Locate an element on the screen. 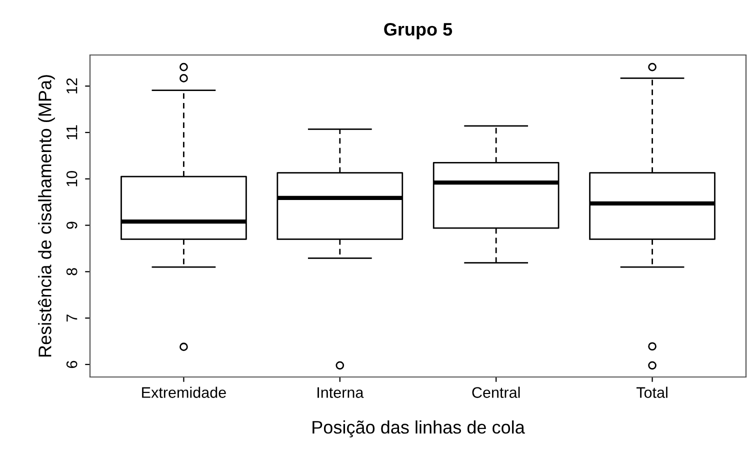 The width and height of the screenshot is (754, 456). y-tick-label: 6 is located at coordinates (72, 364).